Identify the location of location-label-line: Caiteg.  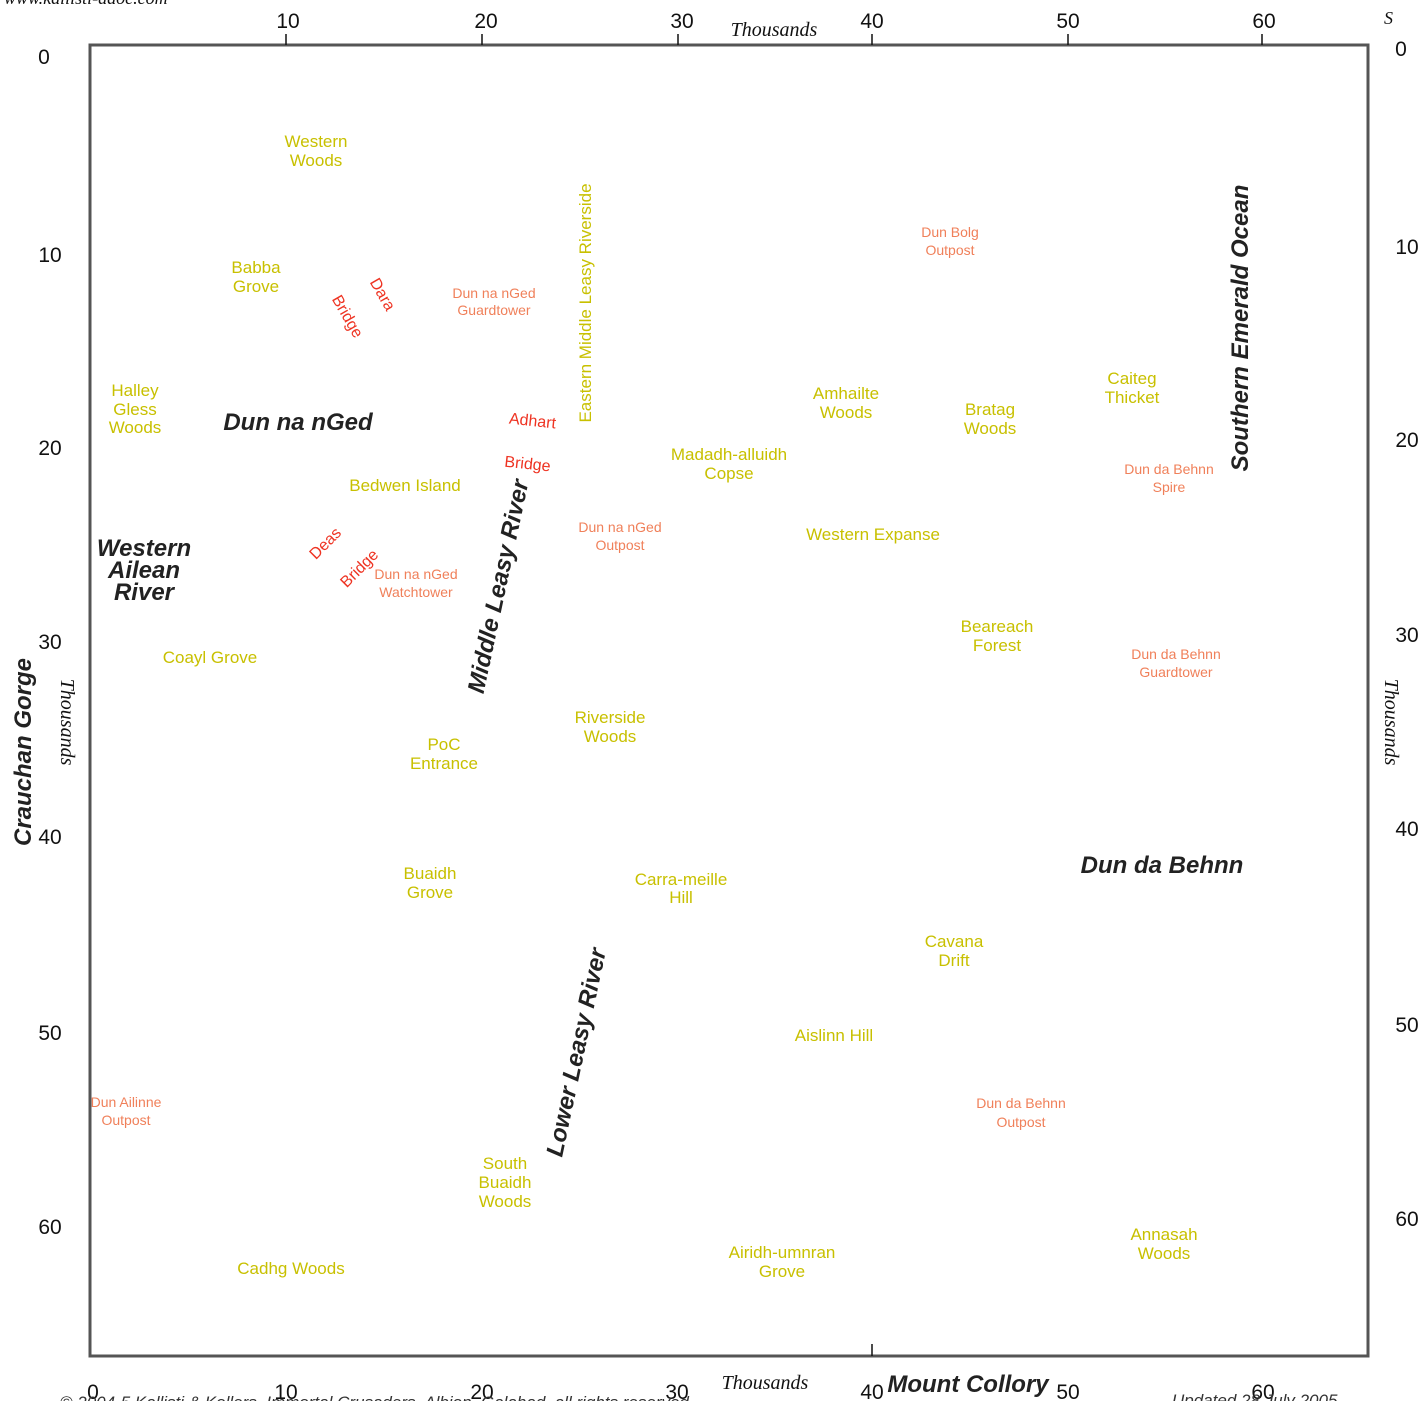
(1131, 378).